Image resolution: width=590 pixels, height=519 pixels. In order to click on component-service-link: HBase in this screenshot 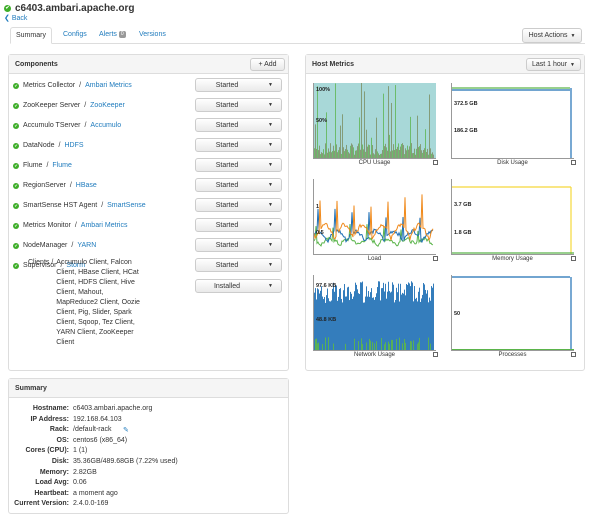, I will do `click(86, 185)`.